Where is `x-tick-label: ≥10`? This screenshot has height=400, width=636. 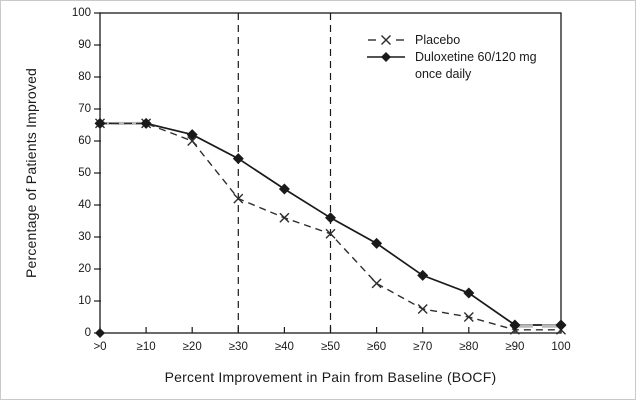 x-tick-label: ≥10 is located at coordinates (146, 347).